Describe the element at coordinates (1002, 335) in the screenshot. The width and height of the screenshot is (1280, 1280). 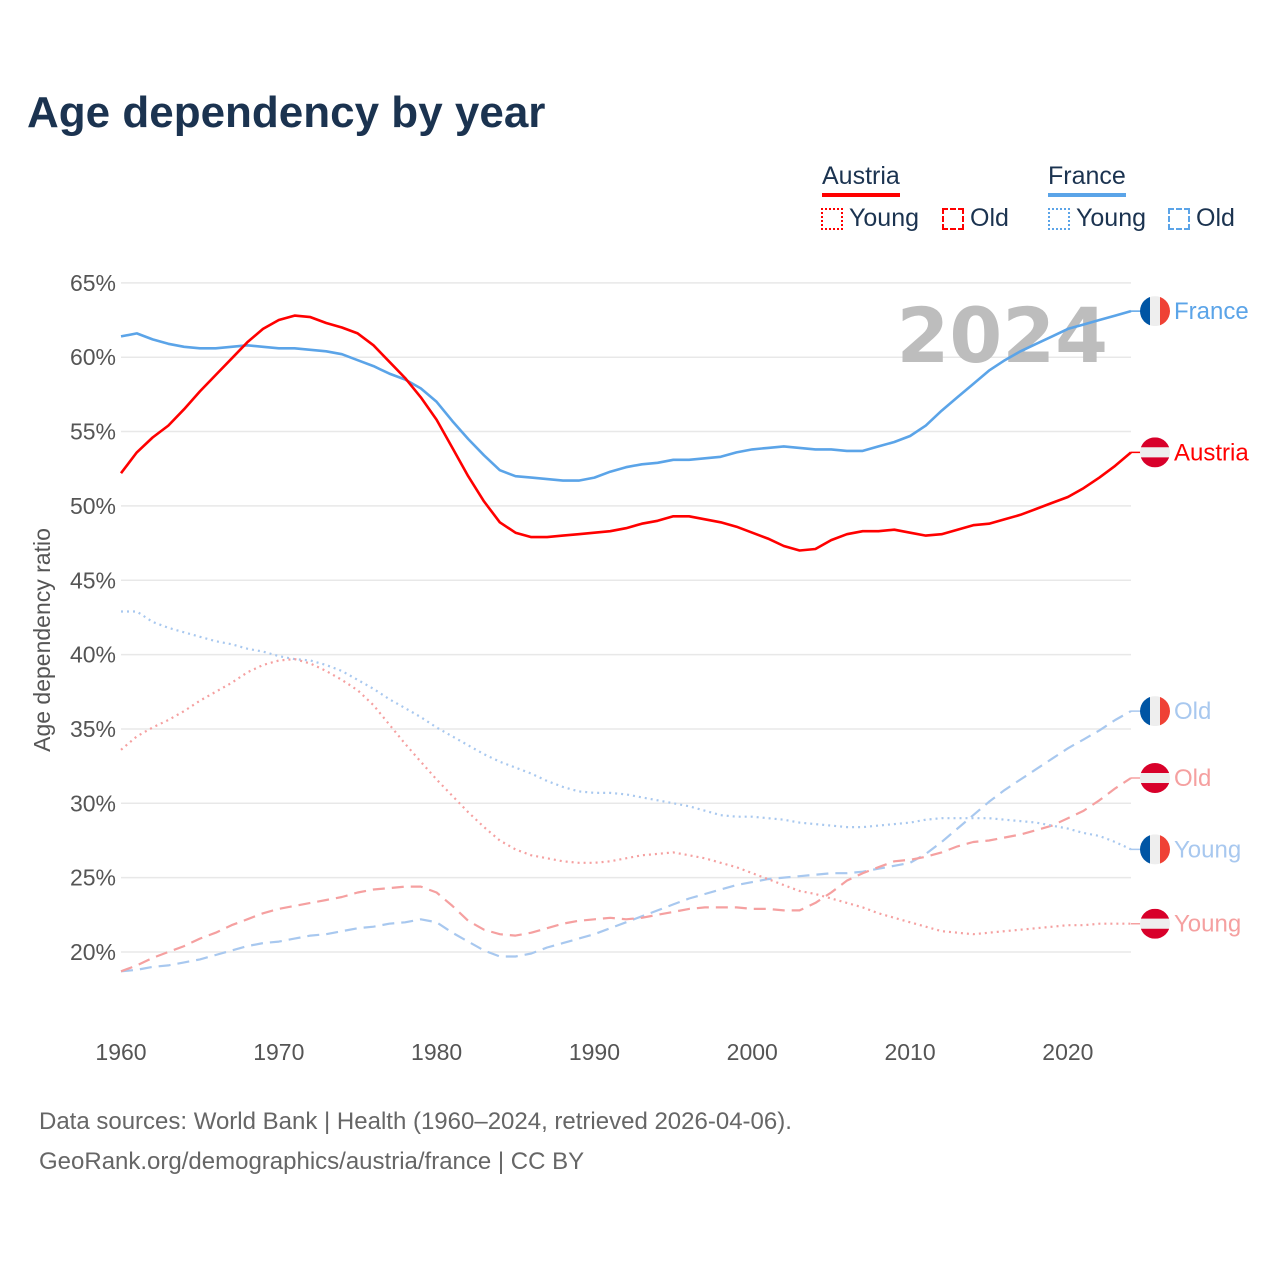
I see `year-watermark: 2024` at that location.